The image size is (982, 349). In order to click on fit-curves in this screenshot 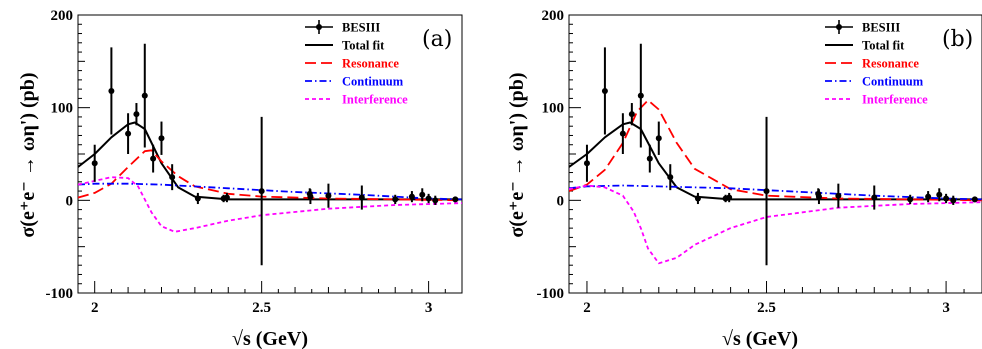, I will do `click(270, 177)`.